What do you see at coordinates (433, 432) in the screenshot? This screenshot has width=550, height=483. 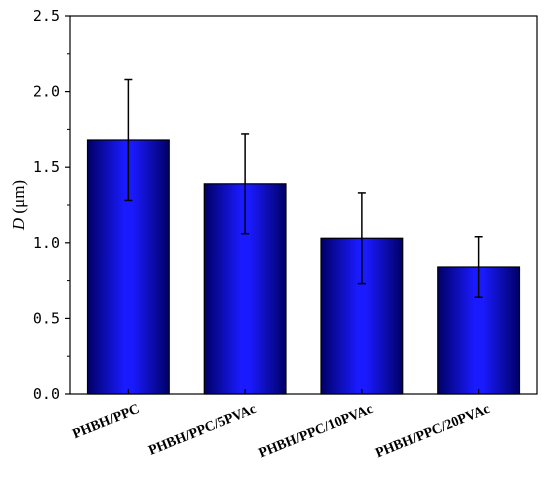 I see `x-tick-label-4: PHBH/PPC/20PVAc` at bounding box center [433, 432].